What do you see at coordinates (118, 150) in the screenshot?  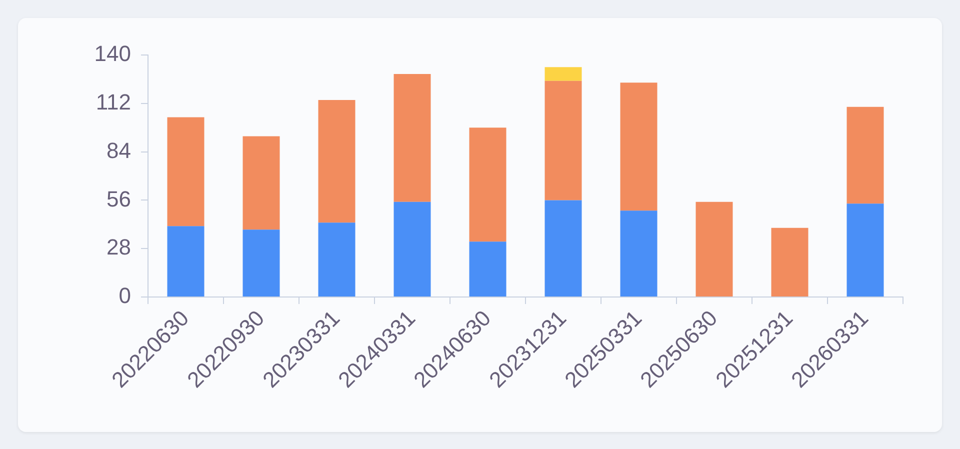 I see `y-tick-label: 84` at bounding box center [118, 150].